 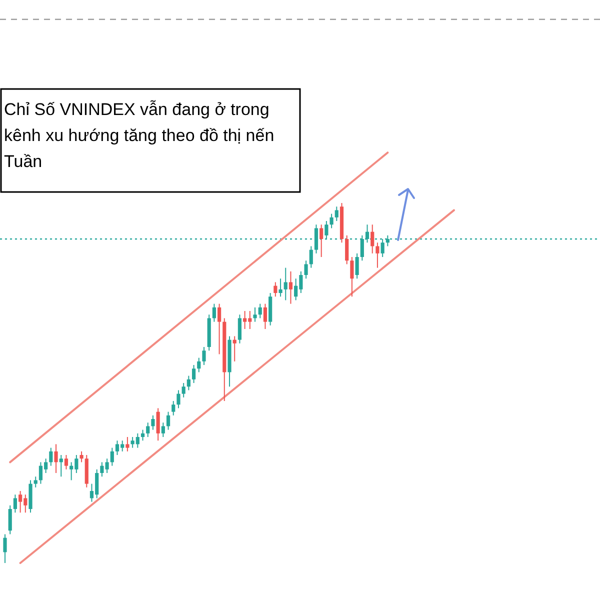 What do you see at coordinates (139, 135) in the screenshot?
I see `text: Chỉ Số VNINDEX vẫn đang ở trong kênh xu hướng tăng theo đồ thị nến Tuần` at bounding box center [139, 135].